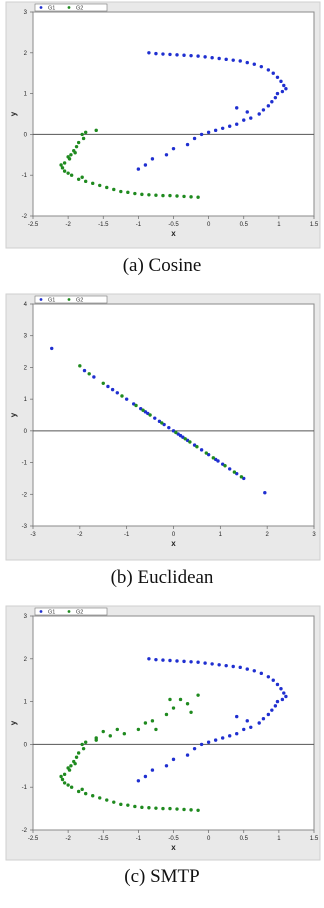 The height and width of the screenshot is (908, 324). Describe the element at coordinates (51, 301) in the screenshot. I see `legend-label-g1: G1` at that location.